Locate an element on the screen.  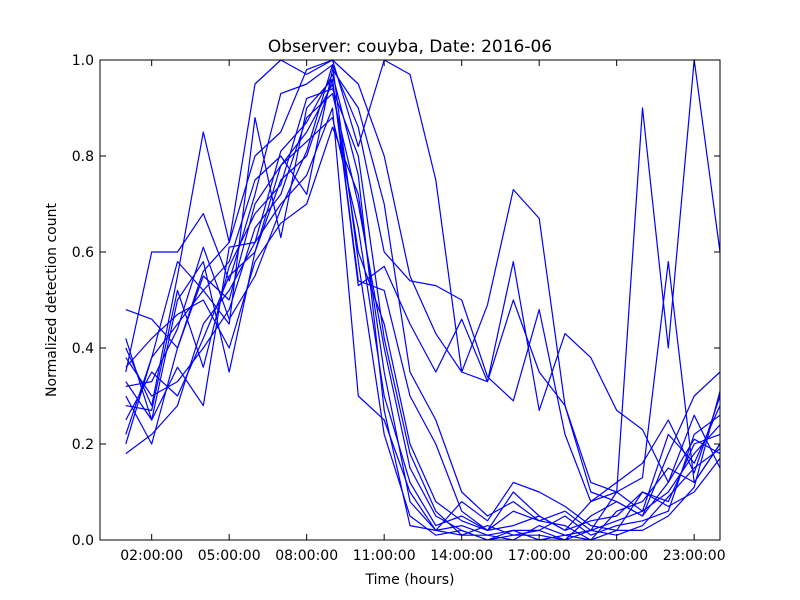
y-tick-label-5: 0.8 is located at coordinates (83, 157).